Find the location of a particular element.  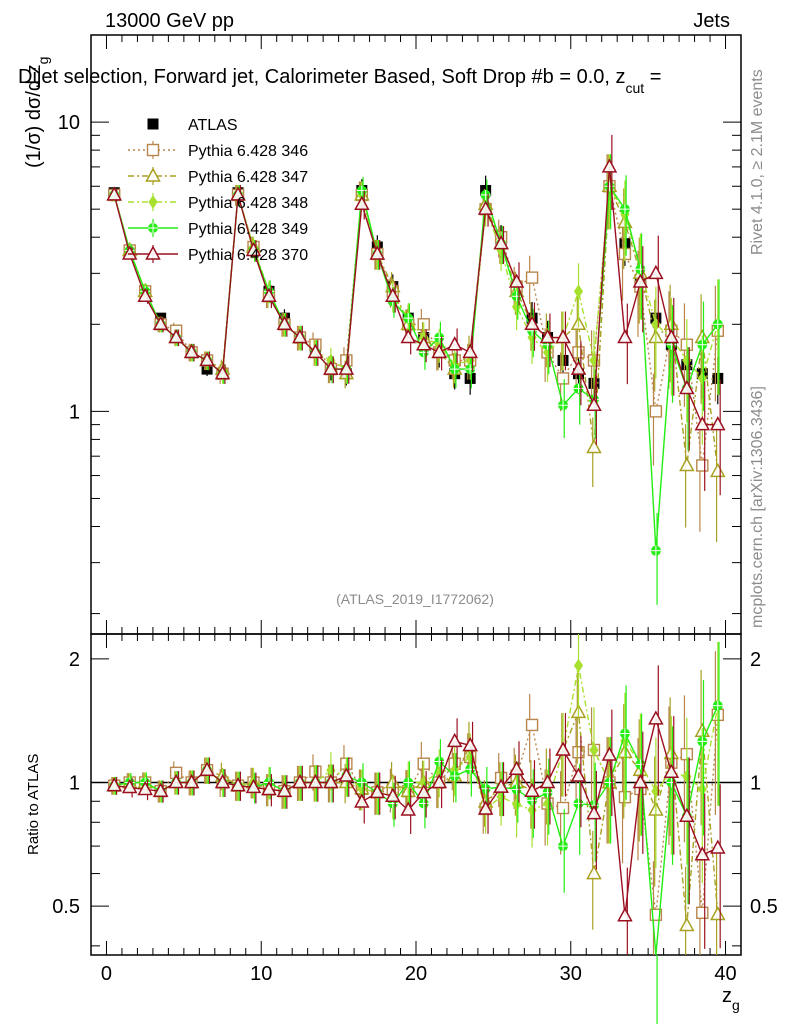

x-tick-label: 30 is located at coordinates (571, 974).